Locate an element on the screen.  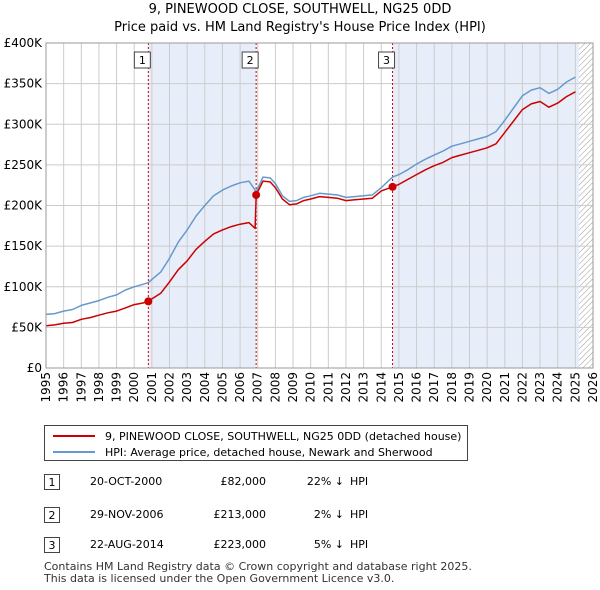
x-tick-label: 2018 is located at coordinates (452, 387).